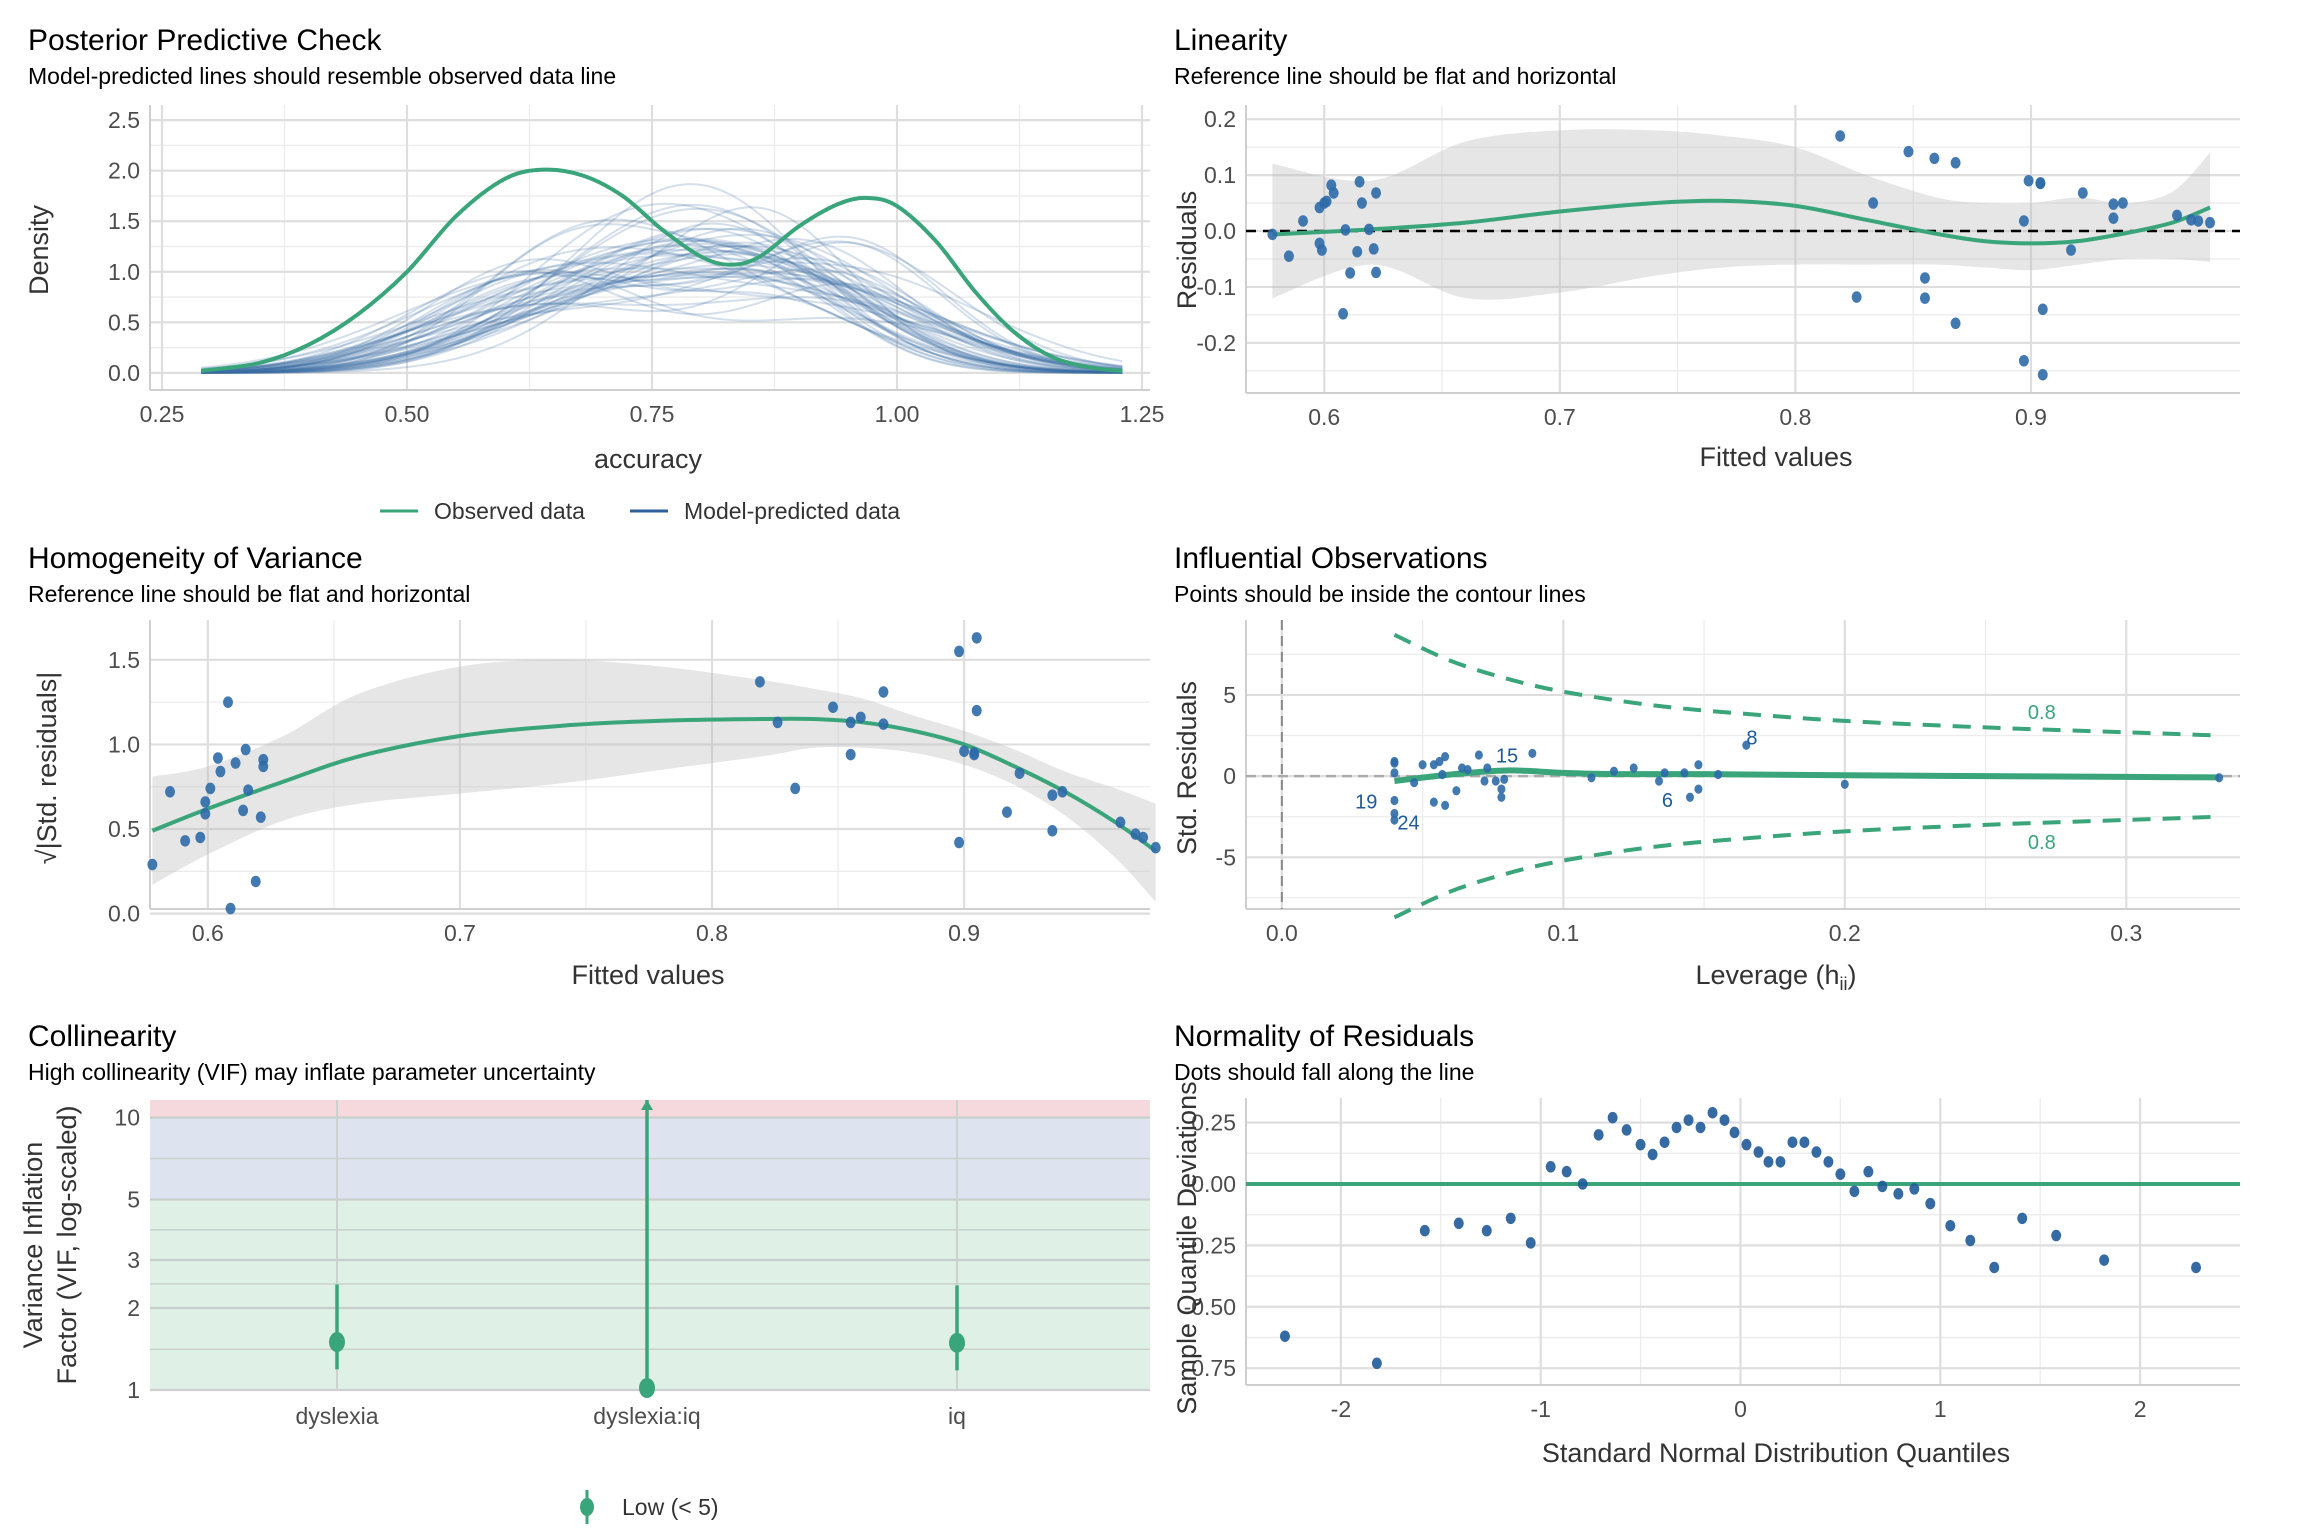 This screenshot has width=2304, height=1536. I want to click on influential-contour-label-lower: 0.8, so click(2042, 843).